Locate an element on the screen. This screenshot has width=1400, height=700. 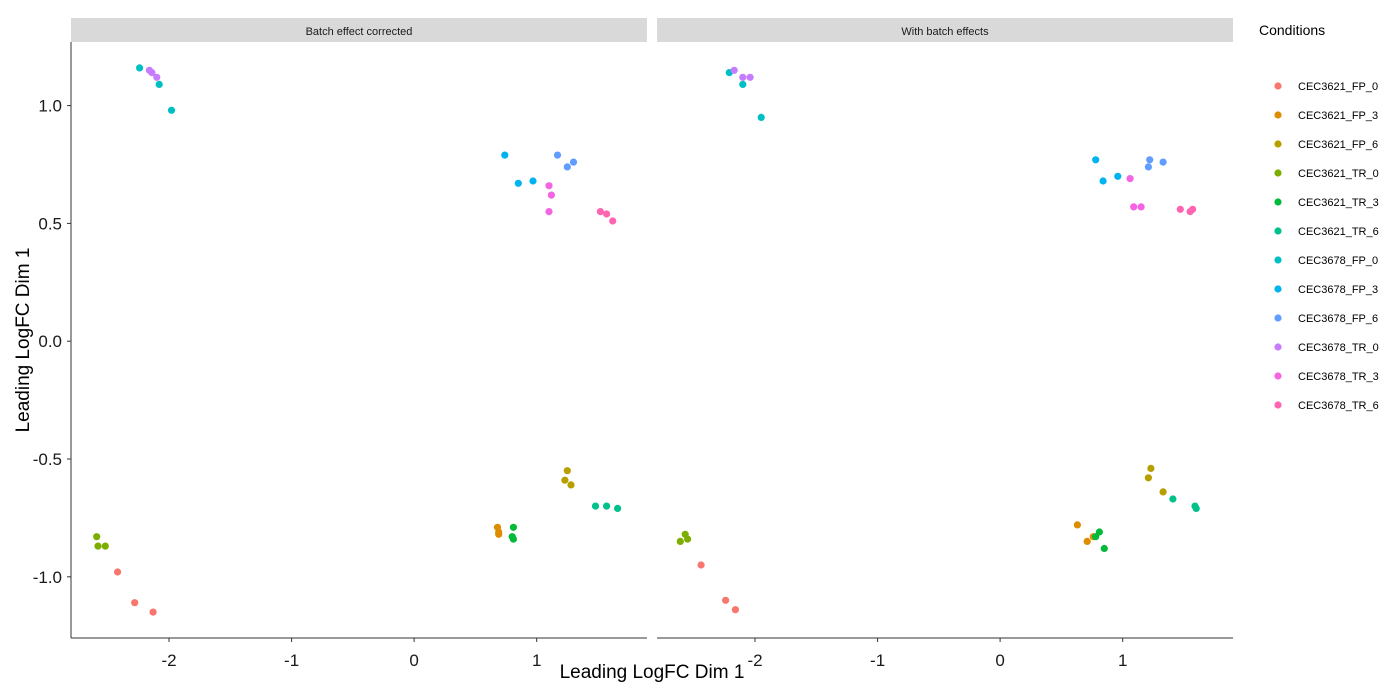
legend-label: CEC3621_TR_0 is located at coordinates (1338, 174).